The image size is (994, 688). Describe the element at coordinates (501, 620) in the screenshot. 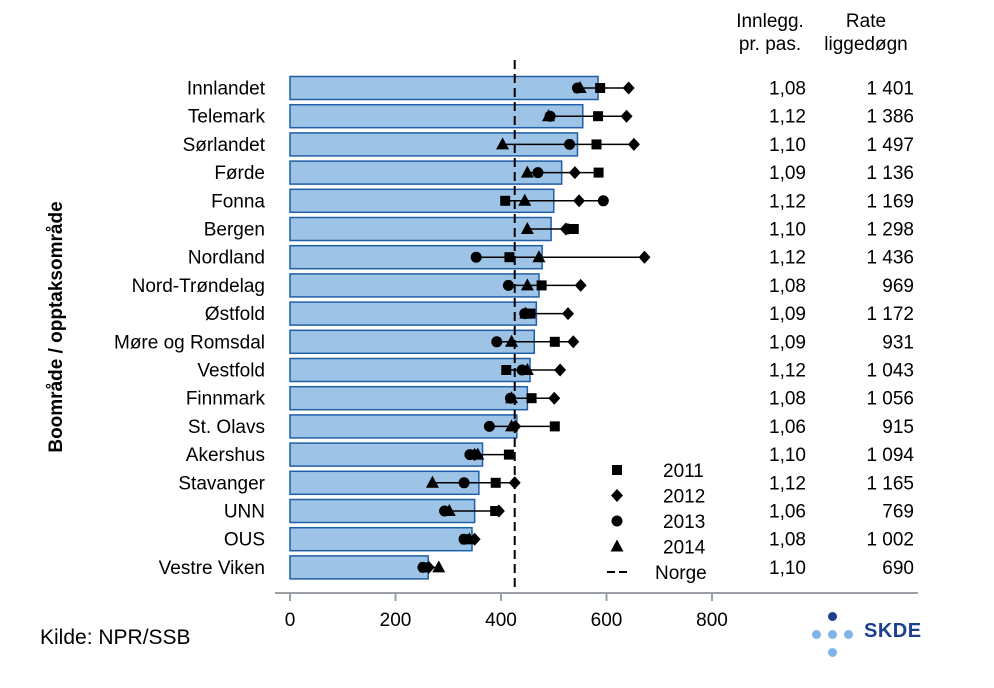

I see `x-tick-label: 400` at that location.